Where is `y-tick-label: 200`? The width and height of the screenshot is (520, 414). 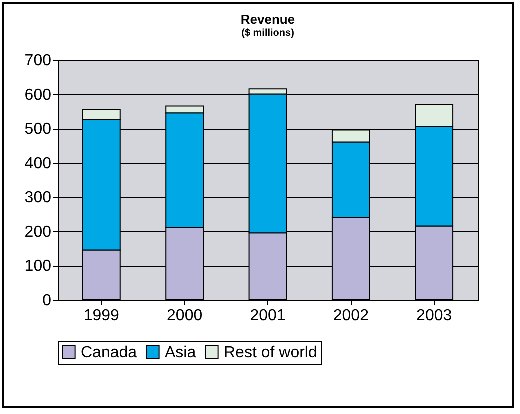 y-tick-label: 200 is located at coordinates (38, 232).